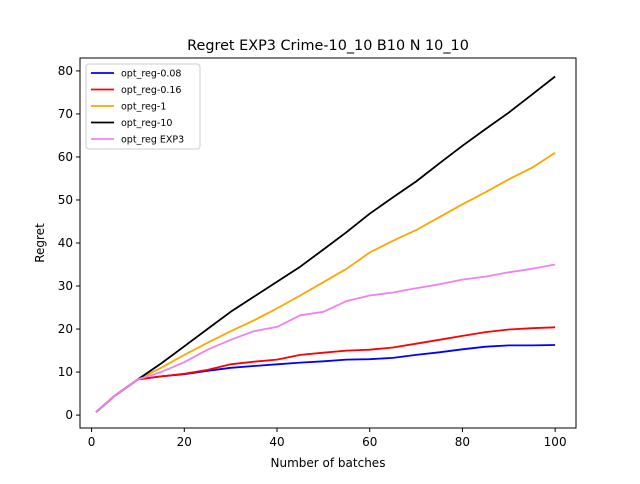  Describe the element at coordinates (146, 123) in the screenshot. I see `legend-label-3: opt_reg-10` at that location.